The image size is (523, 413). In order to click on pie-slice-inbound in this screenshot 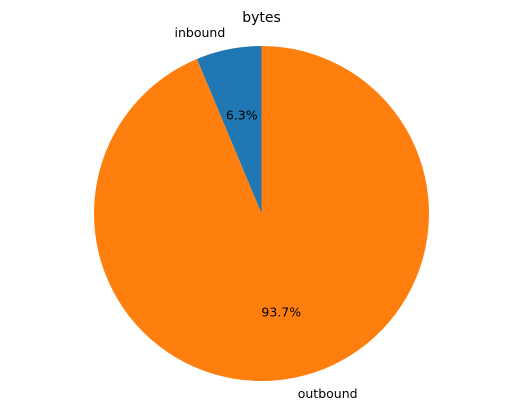, I will do `click(229, 130)`.